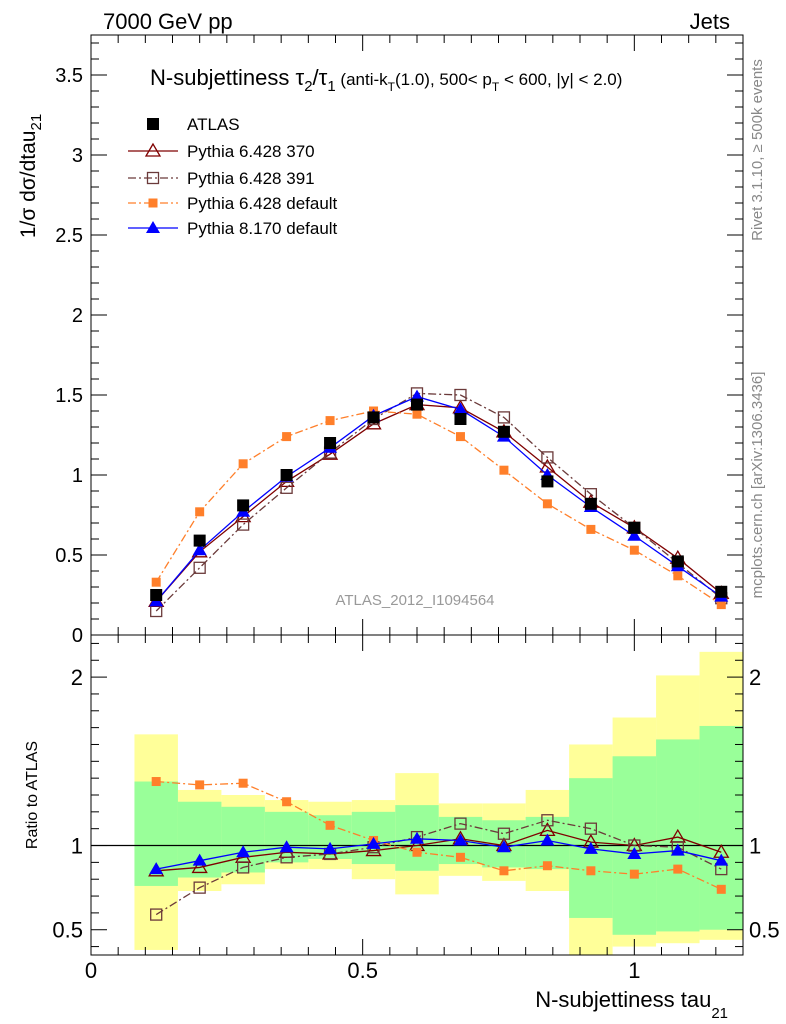 The image size is (786, 1024). I want to click on ratio-y-tick-label: 1, so click(77, 846).